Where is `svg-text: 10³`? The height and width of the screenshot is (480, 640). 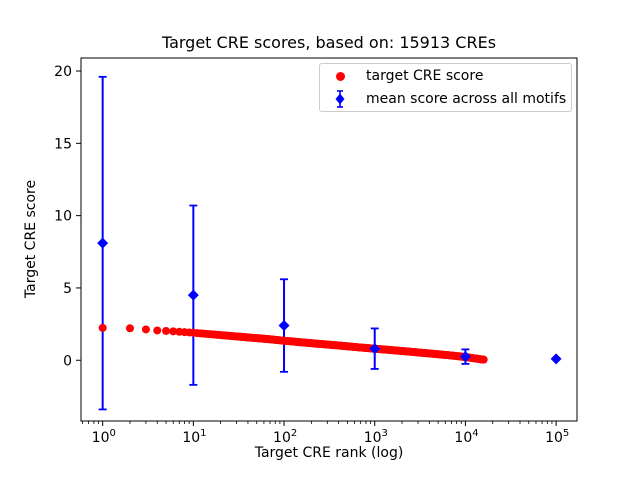
svg-text: 10³ is located at coordinates (376, 437).